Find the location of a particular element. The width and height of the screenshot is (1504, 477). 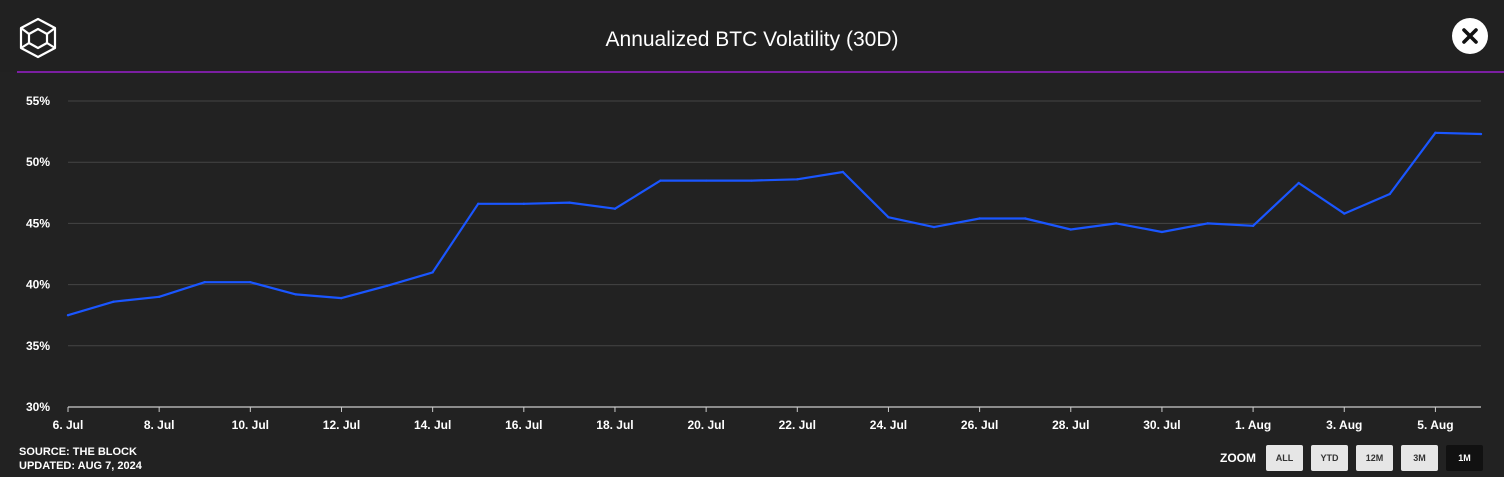

x-tick-label: 14. Jul is located at coordinates (432, 425).